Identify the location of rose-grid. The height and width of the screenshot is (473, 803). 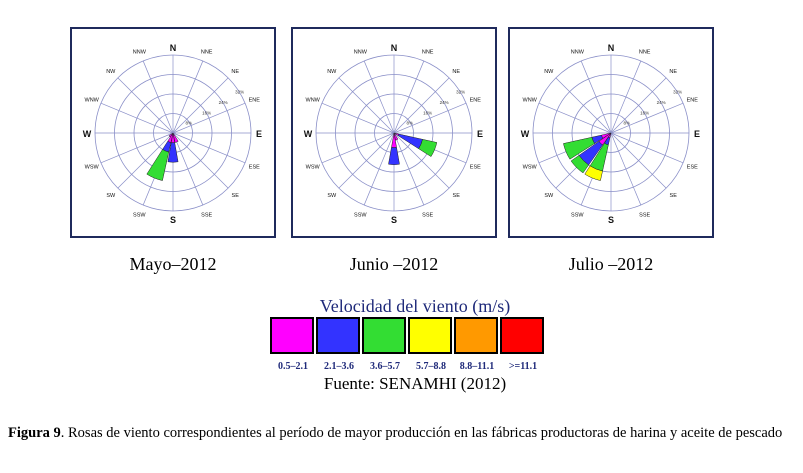
(611, 133).